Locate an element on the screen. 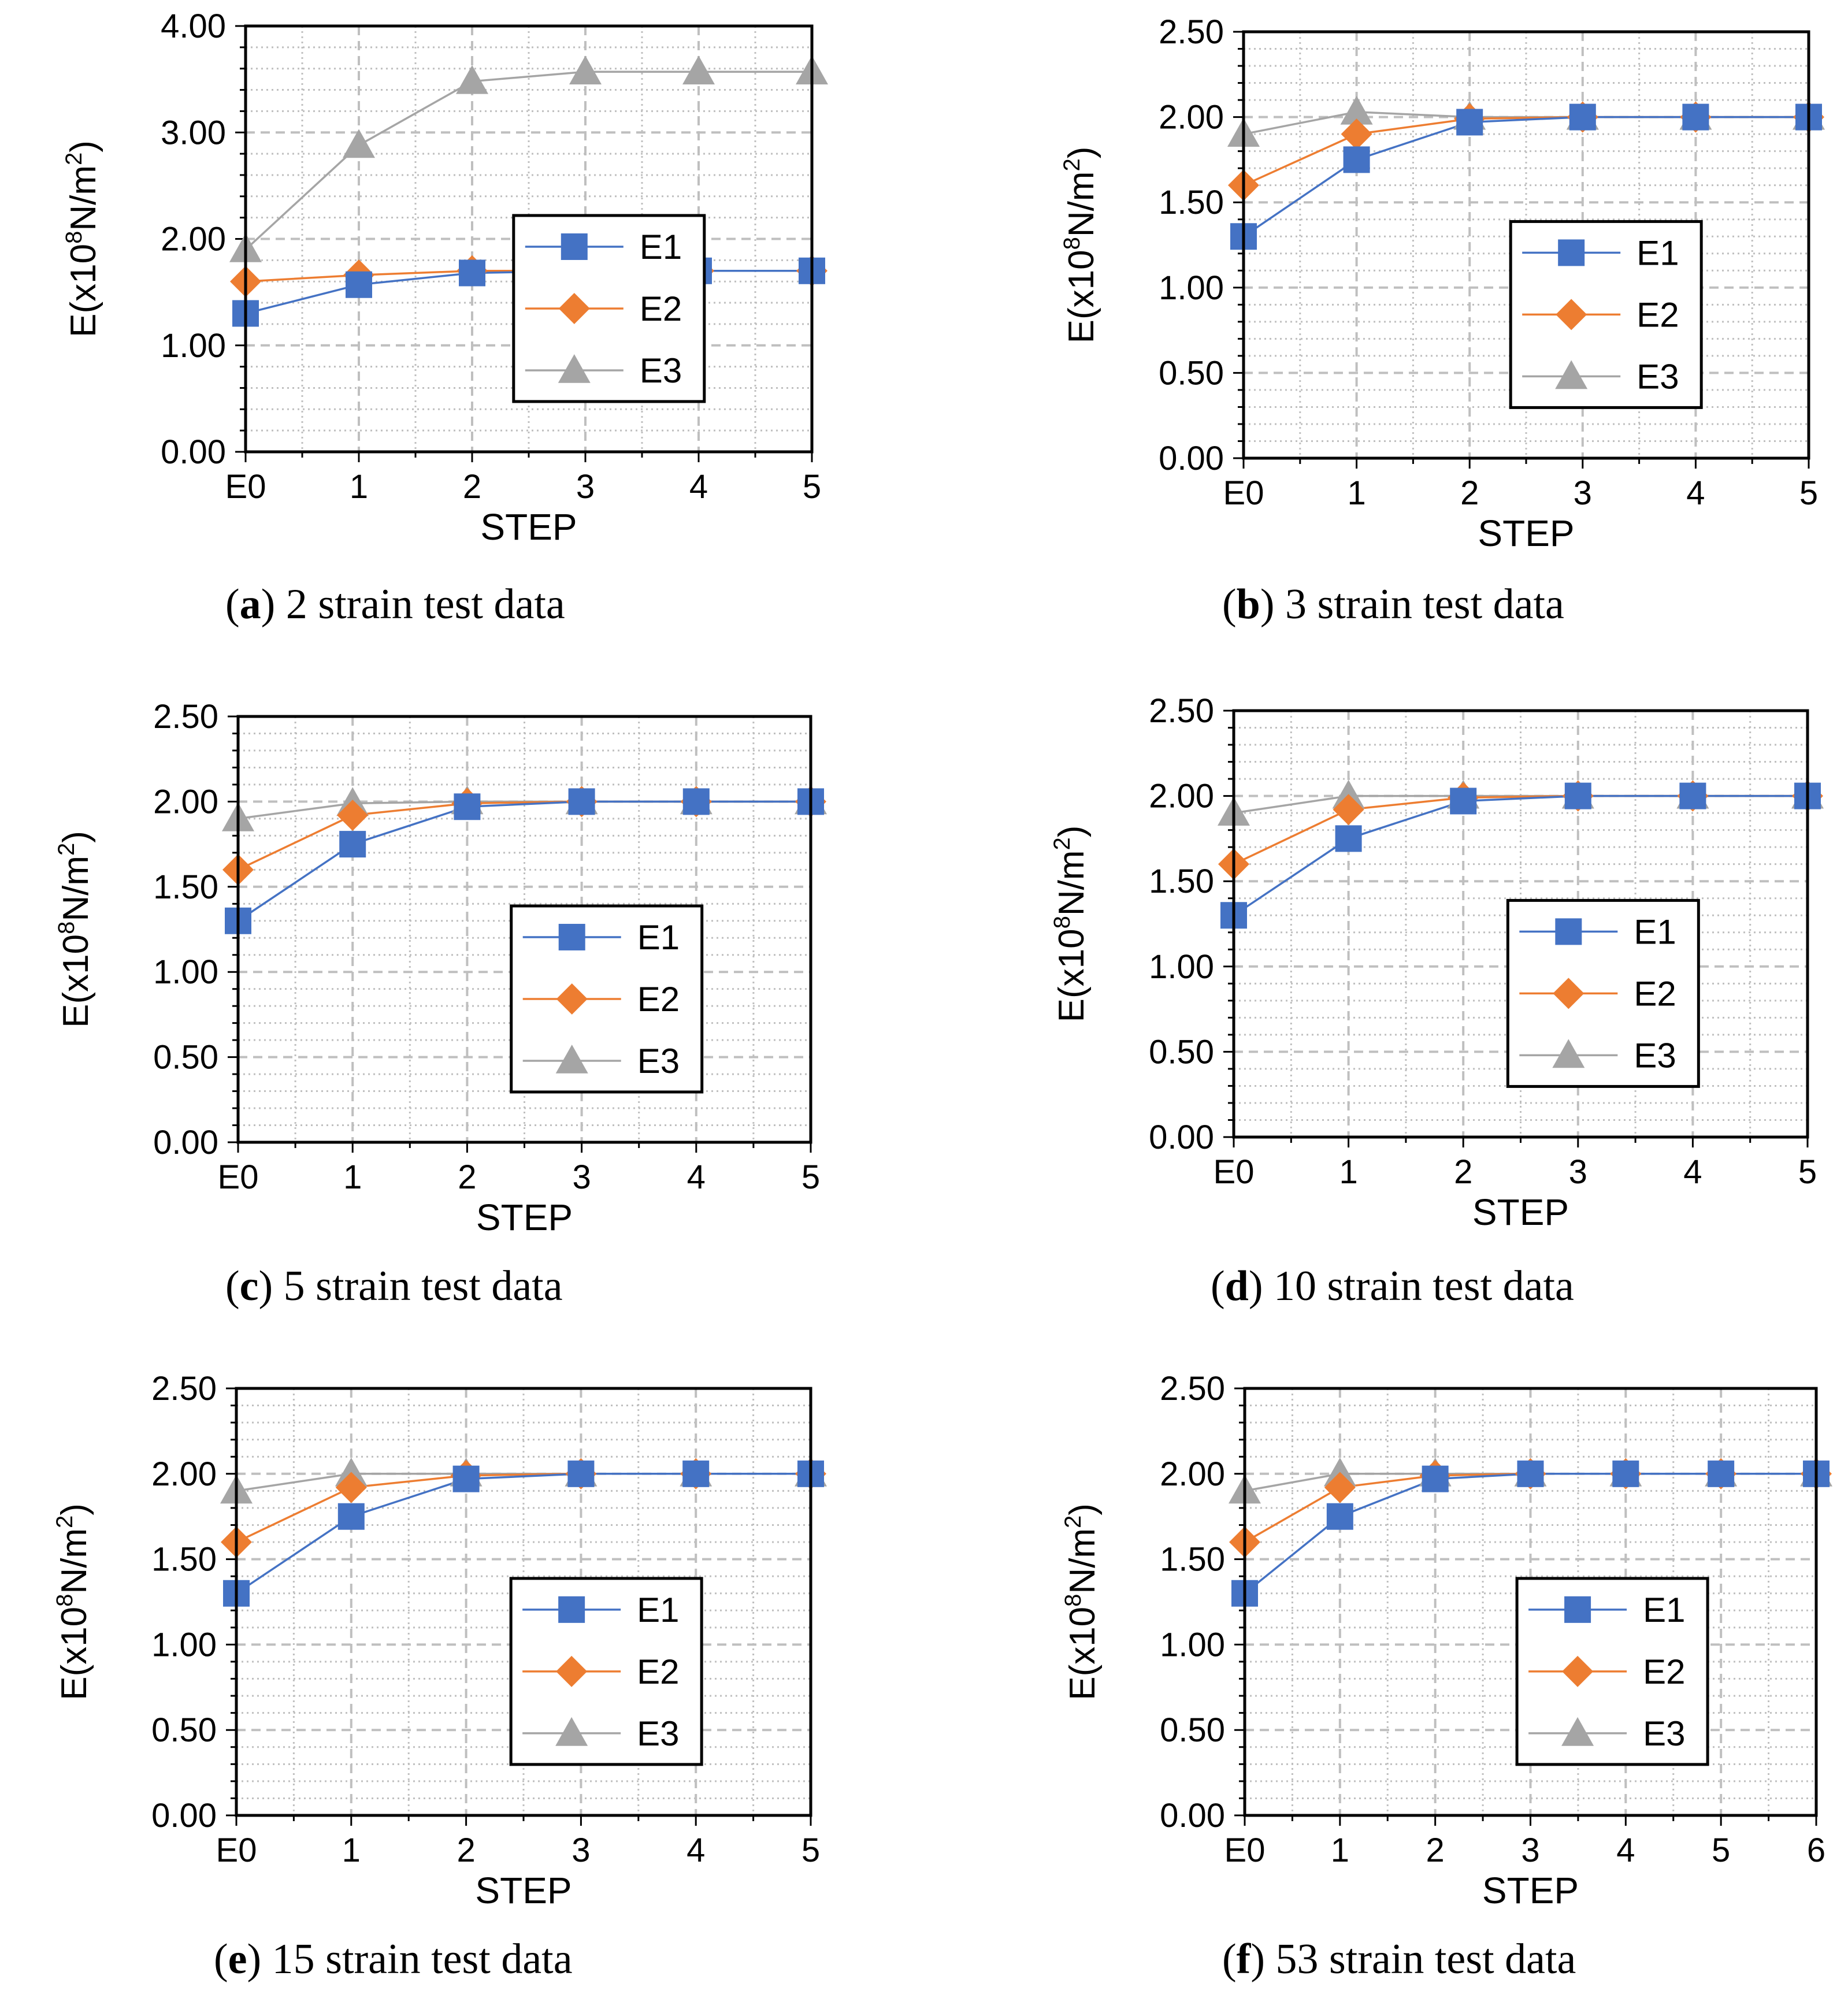  caption-letter: a is located at coordinates (250, 604).